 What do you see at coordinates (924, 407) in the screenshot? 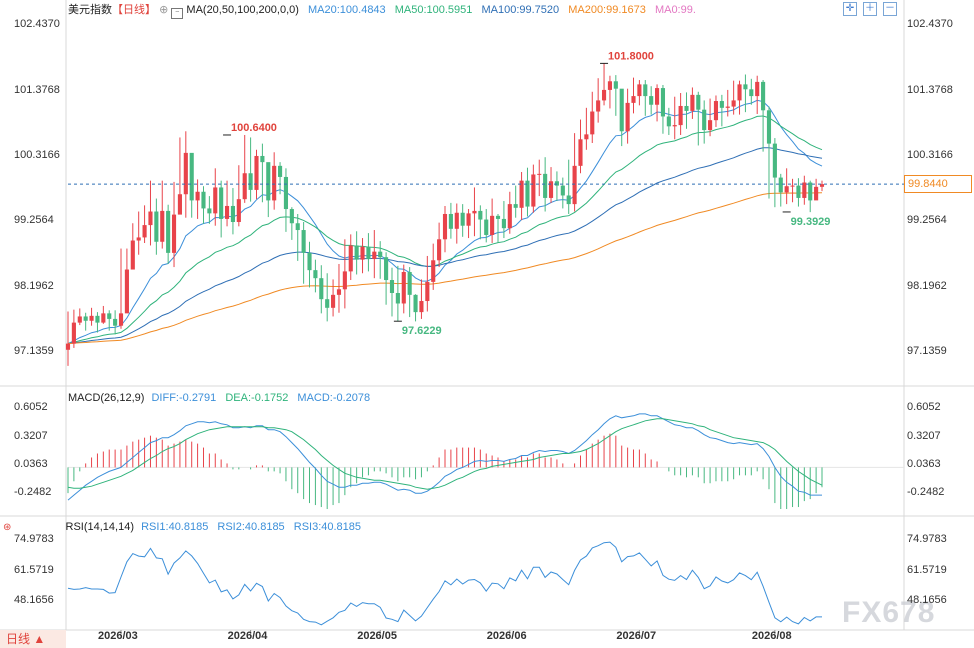
I see `macd-axis-tick-label: 0.6052` at bounding box center [924, 407].